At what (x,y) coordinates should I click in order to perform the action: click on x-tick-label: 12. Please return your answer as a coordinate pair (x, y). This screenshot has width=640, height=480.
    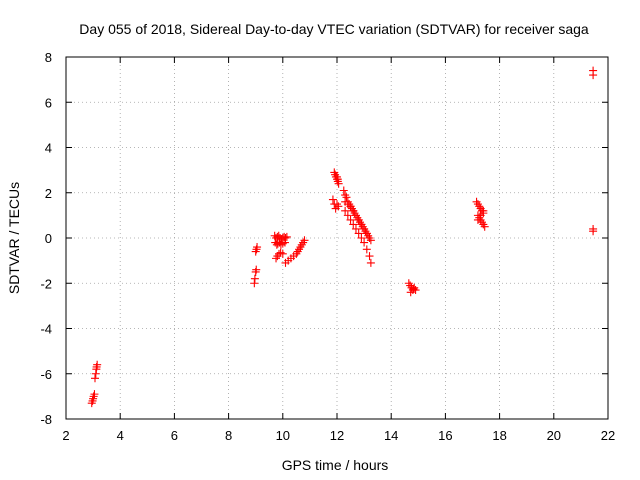
    Looking at the image, I should click on (337, 435).